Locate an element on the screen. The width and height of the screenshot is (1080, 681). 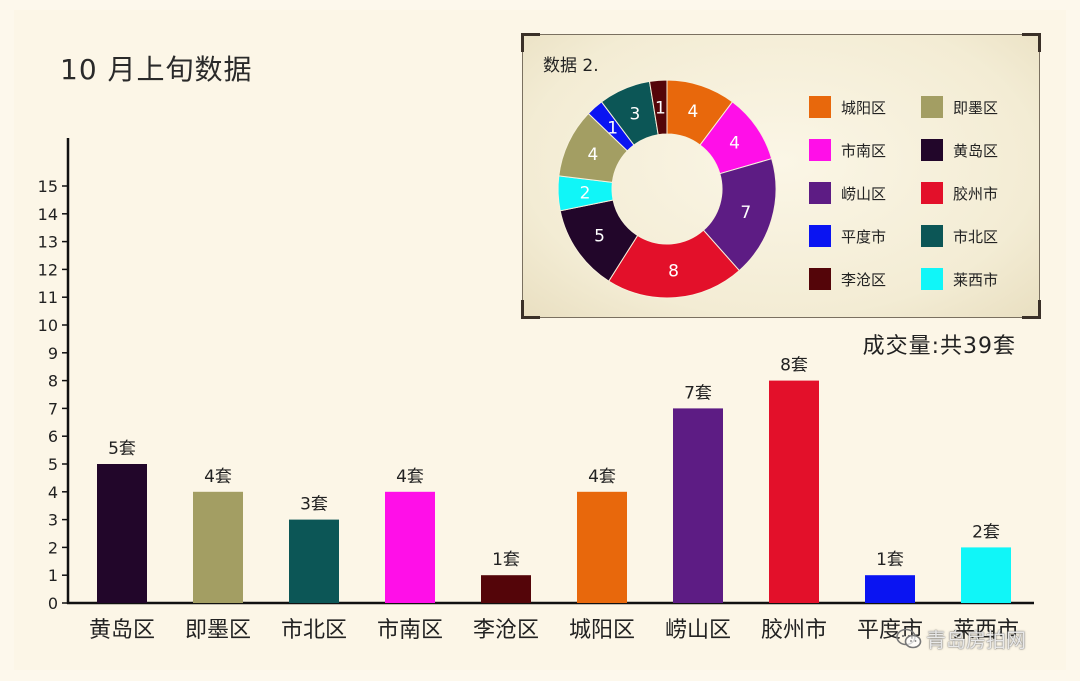
legend-item: 市南区 is located at coordinates (864, 150).